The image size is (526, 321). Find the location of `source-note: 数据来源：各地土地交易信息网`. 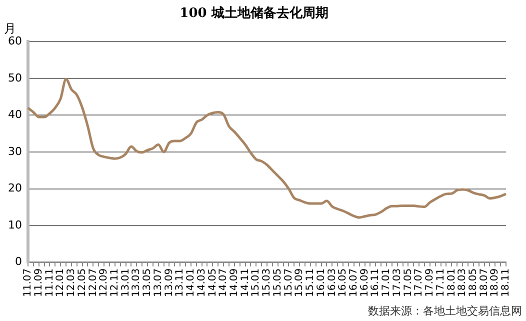

source-note: 数据来源：各地土地交易信息网 is located at coordinates (445, 311).